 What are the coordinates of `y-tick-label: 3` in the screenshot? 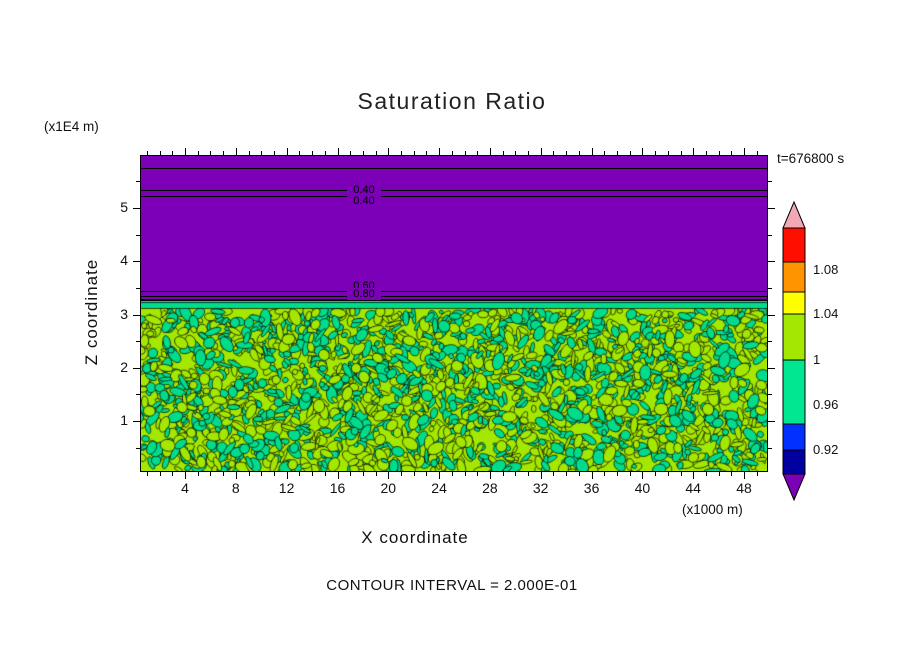 It's located at (124, 313).